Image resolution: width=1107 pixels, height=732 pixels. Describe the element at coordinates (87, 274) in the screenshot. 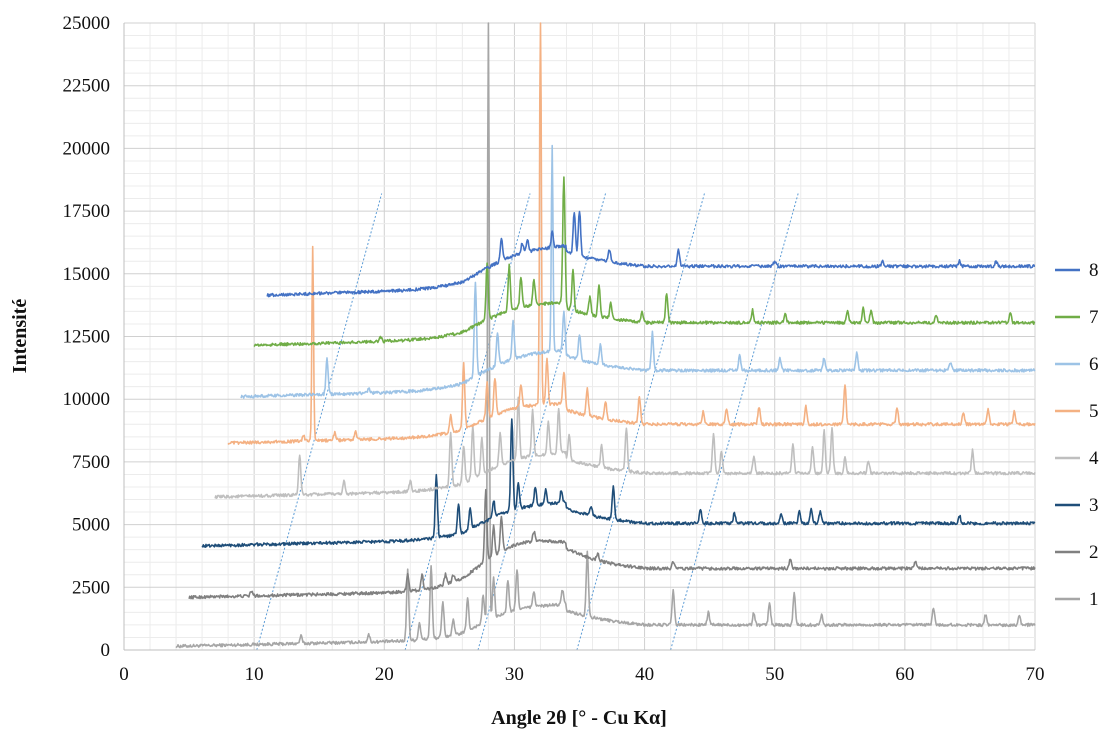

I see `y-tick-label: 15000` at that location.